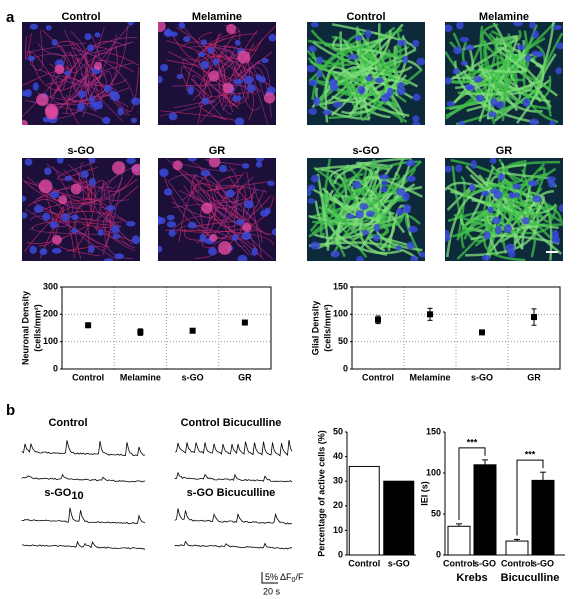 Image resolution: width=585 pixels, height=599 pixels. Describe the element at coordinates (83, 516) in the screenshot. I see `trace` at that location.